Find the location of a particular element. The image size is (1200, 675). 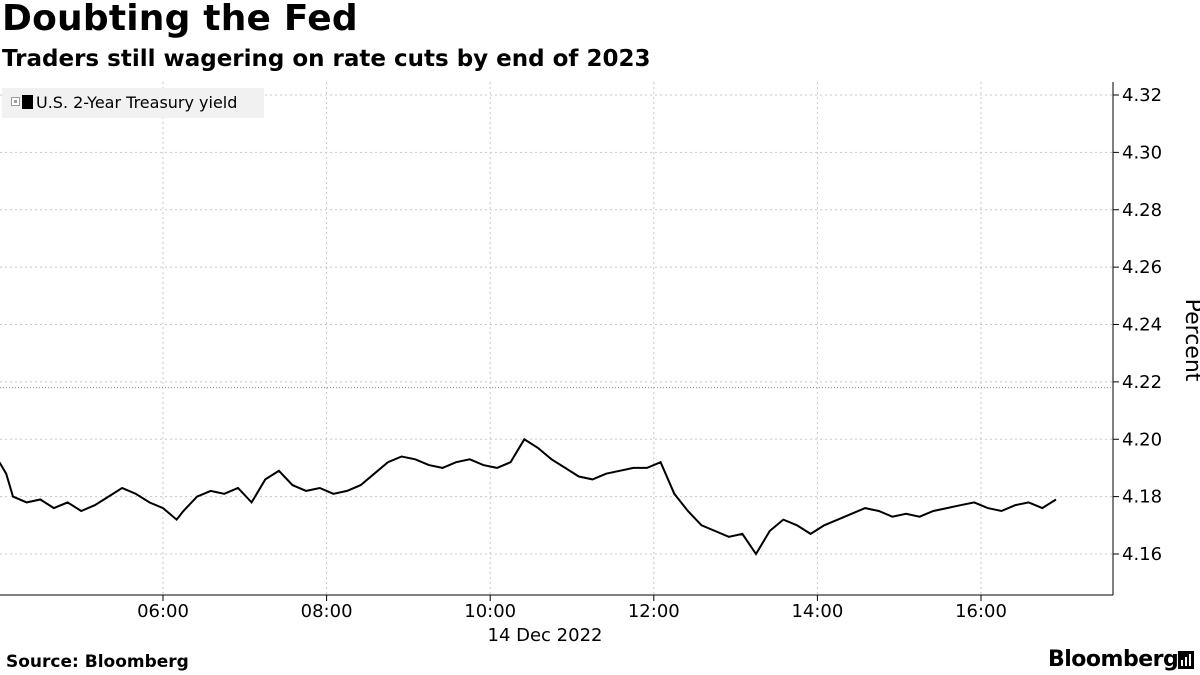

y-tick-label: 4.16 is located at coordinates (1142, 554).